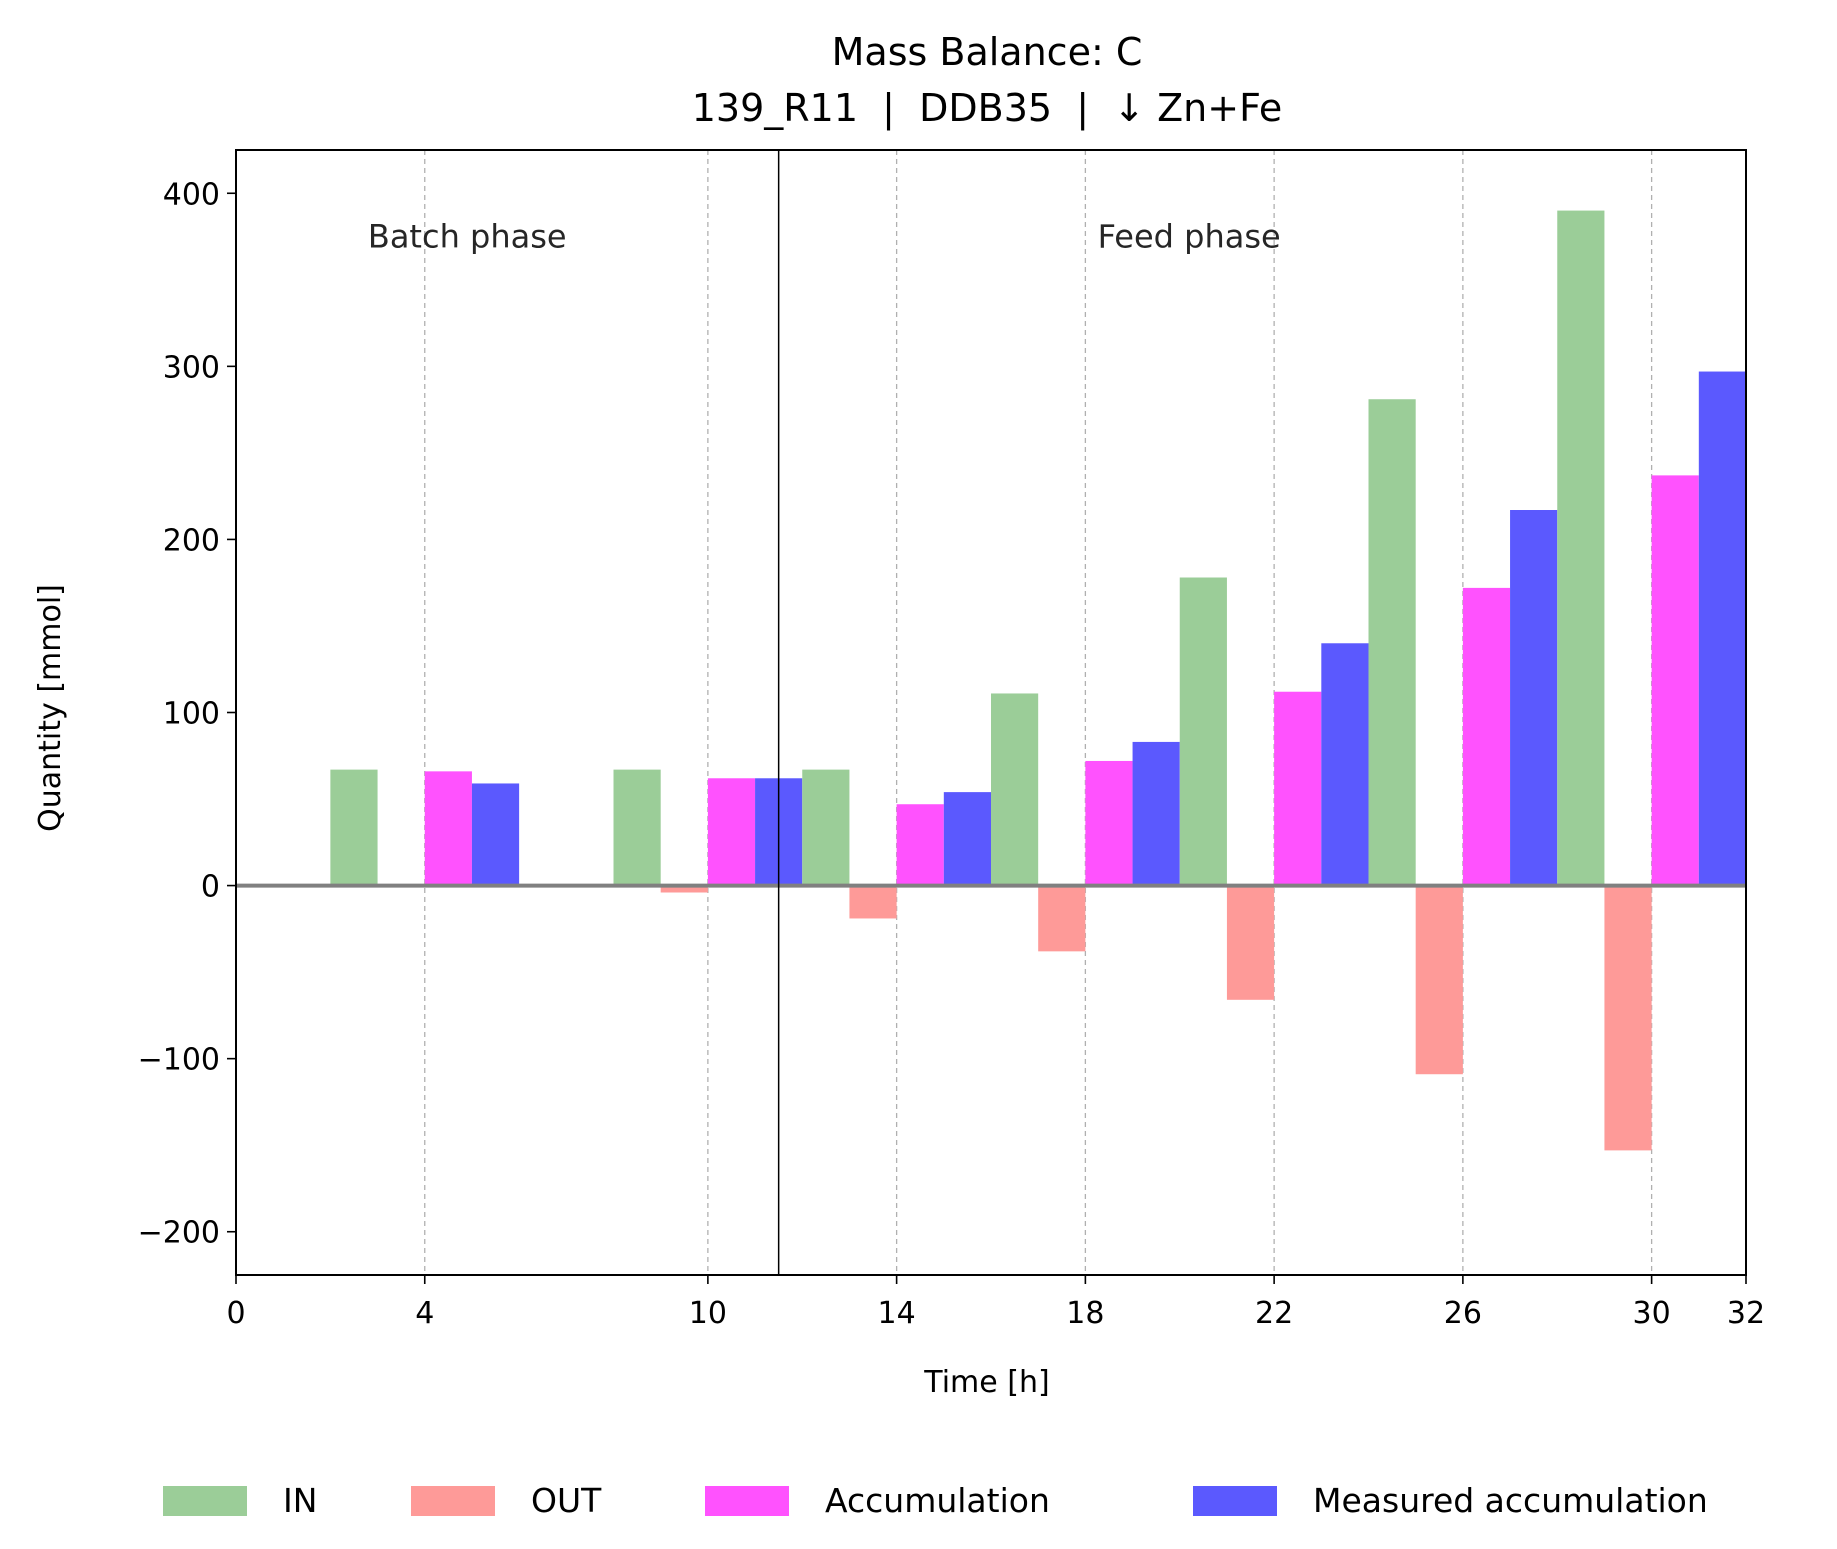 The width and height of the screenshot is (1837, 1549). I want to click on legend-label: IN, so click(300, 1500).